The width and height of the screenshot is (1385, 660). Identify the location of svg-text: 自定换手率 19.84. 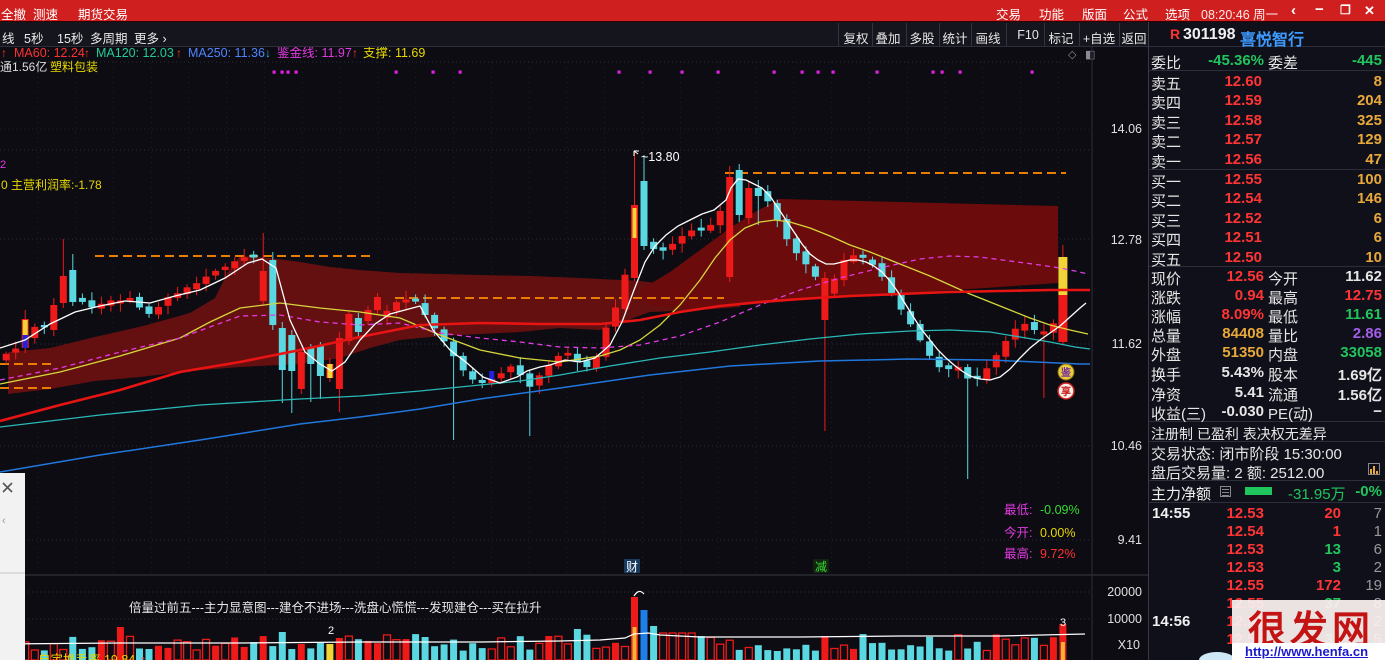
(86, 656).